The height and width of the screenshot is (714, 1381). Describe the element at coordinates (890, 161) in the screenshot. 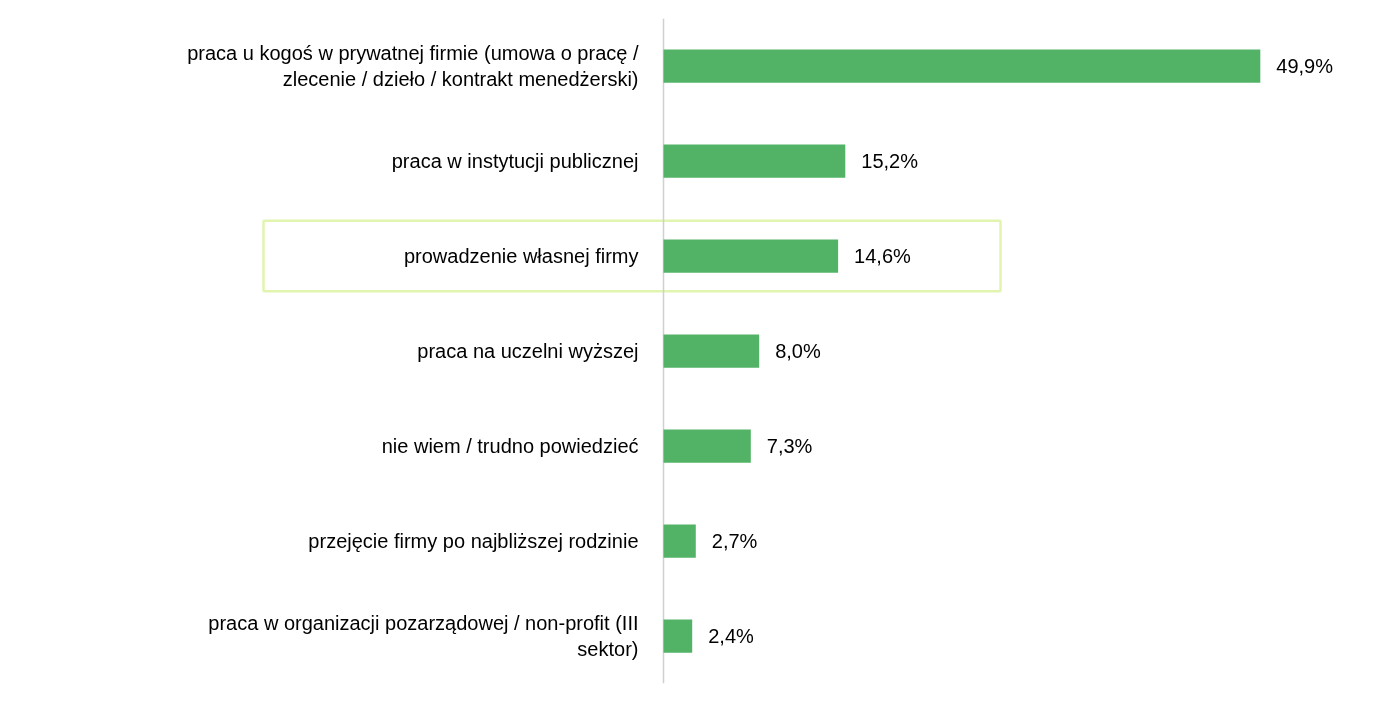

I see `data-label: 15,2%` at that location.